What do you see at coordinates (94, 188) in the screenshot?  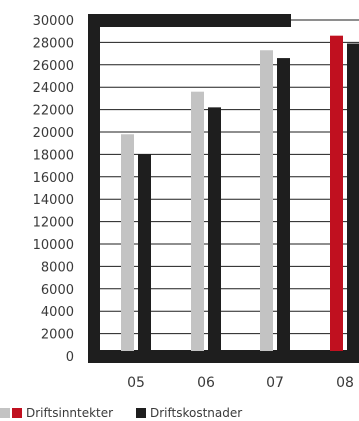 I see `frame-left-band` at bounding box center [94, 188].